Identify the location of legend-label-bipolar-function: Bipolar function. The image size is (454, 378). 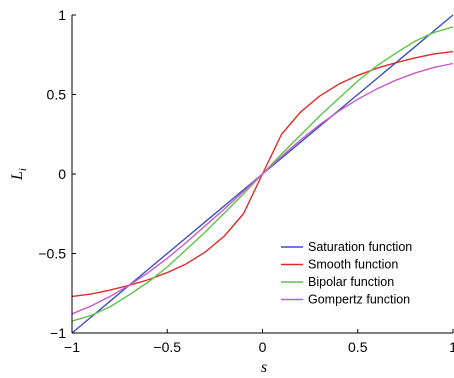
(351, 282).